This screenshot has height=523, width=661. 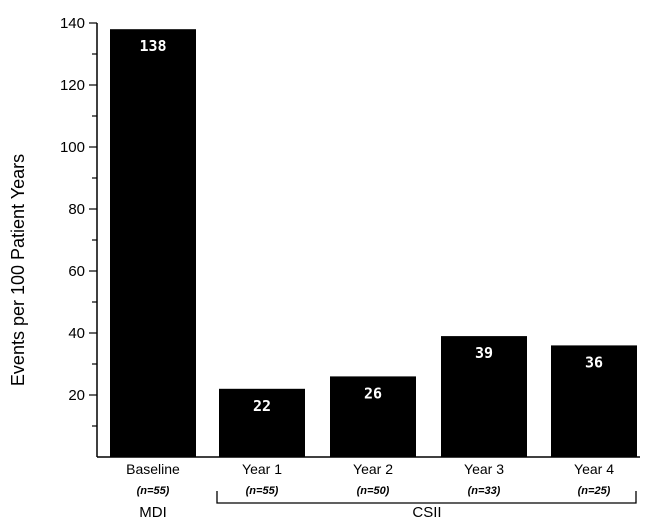 I want to click on group-labels: MDI CSII, so click(x=388, y=506).